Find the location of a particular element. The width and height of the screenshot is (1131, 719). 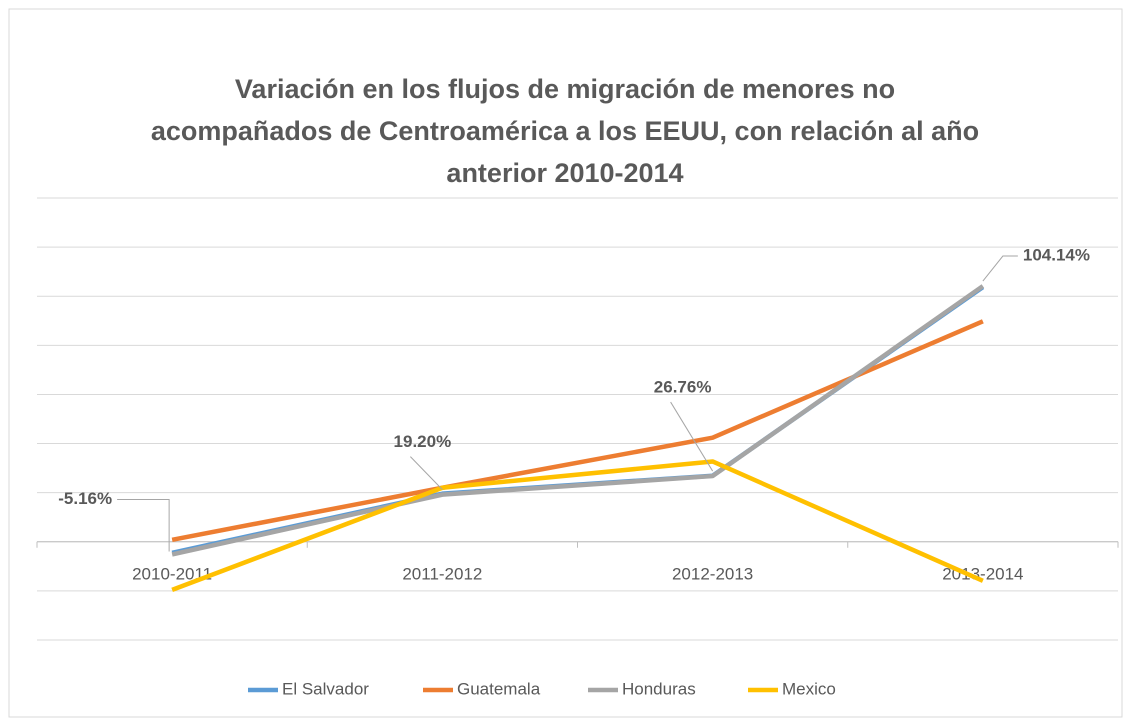

x-tick-label: 2010-2011 is located at coordinates (172, 573).